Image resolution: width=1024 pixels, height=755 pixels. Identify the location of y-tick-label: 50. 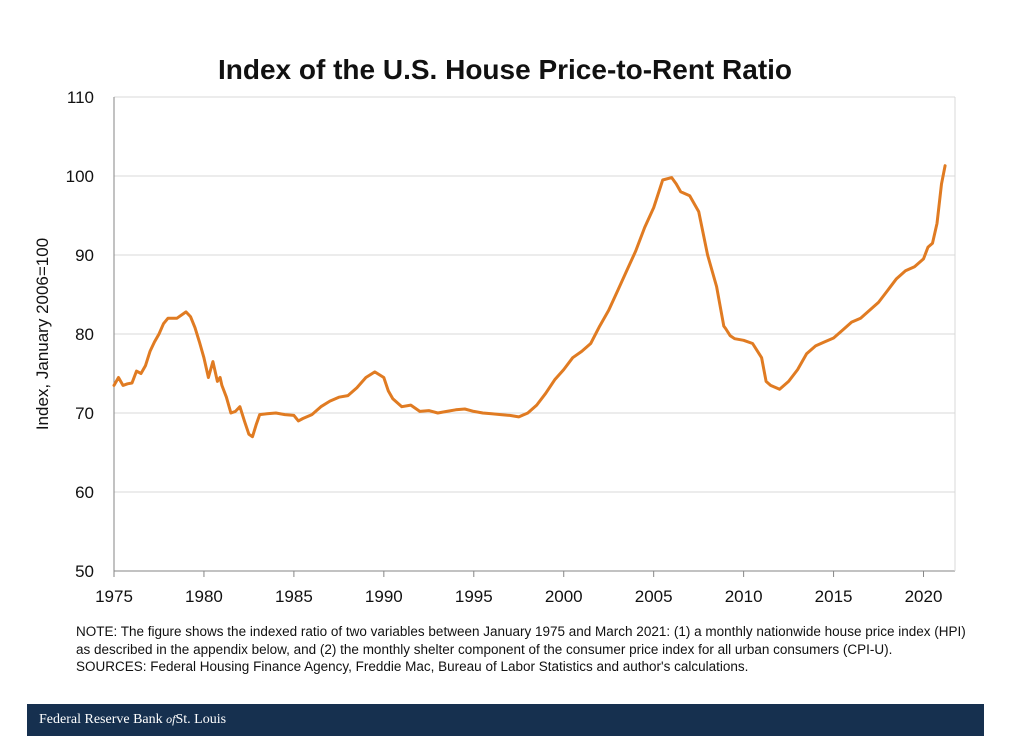
(84, 571).